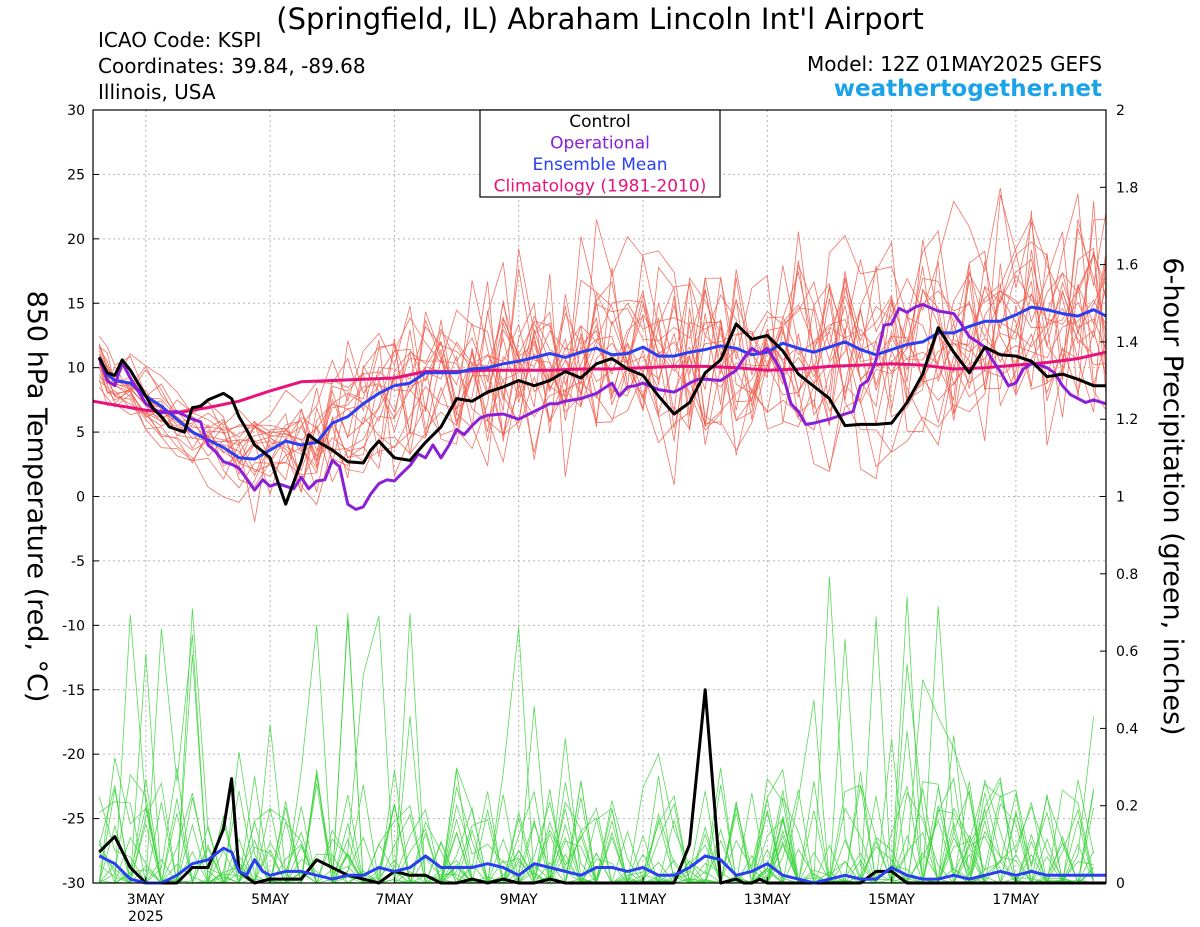 This screenshot has width=1200, height=927. Describe the element at coordinates (146, 900) in the screenshot. I see `x-tick-label: 3MAY` at that location.